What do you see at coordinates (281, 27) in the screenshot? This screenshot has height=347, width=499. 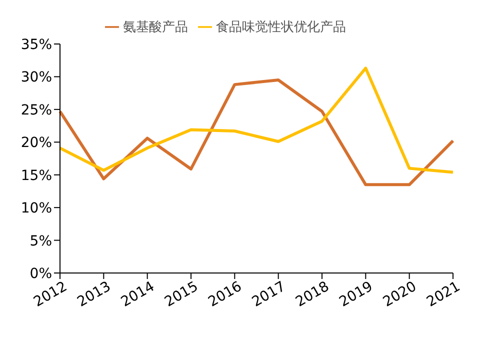 I see `legend-label: 食品味觉性状优化产品` at bounding box center [281, 27].